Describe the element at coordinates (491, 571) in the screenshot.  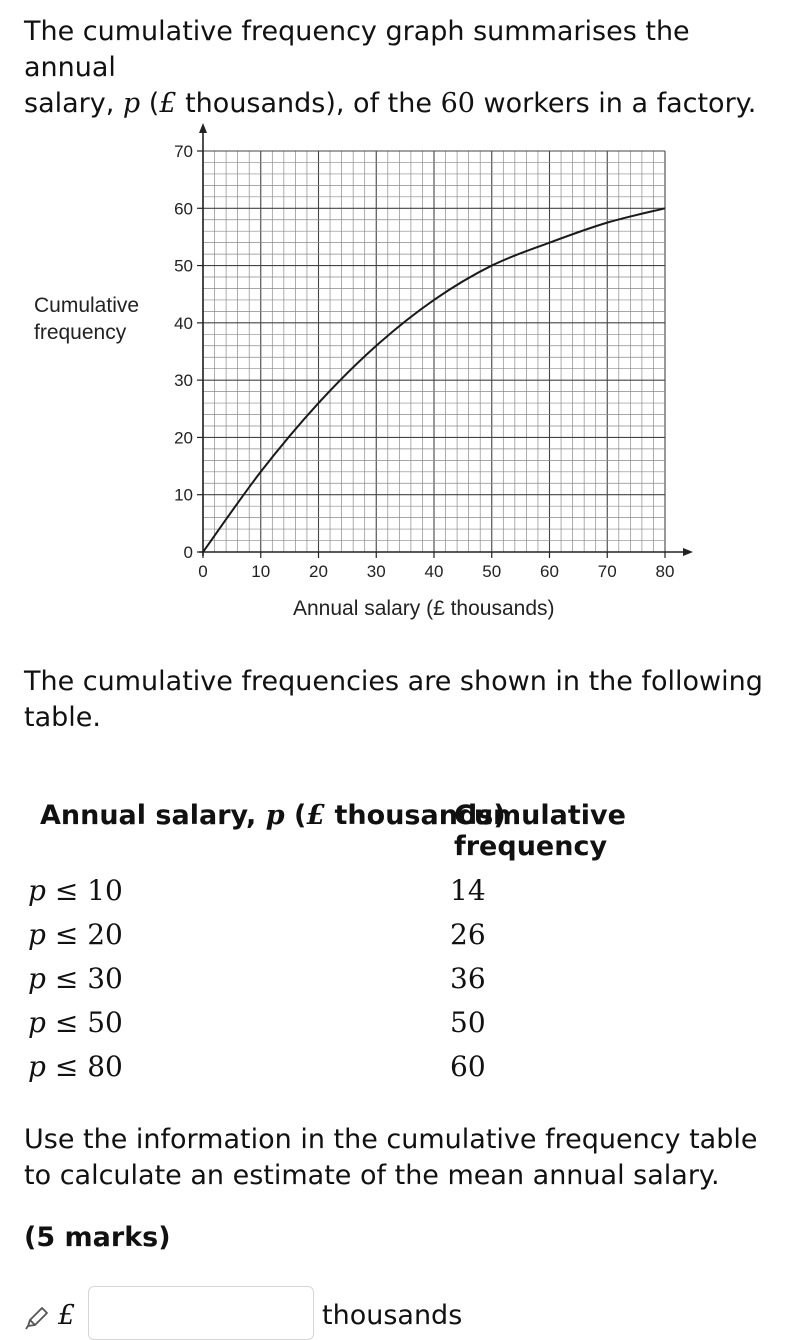
I see `x-tick-label: 50` at that location.